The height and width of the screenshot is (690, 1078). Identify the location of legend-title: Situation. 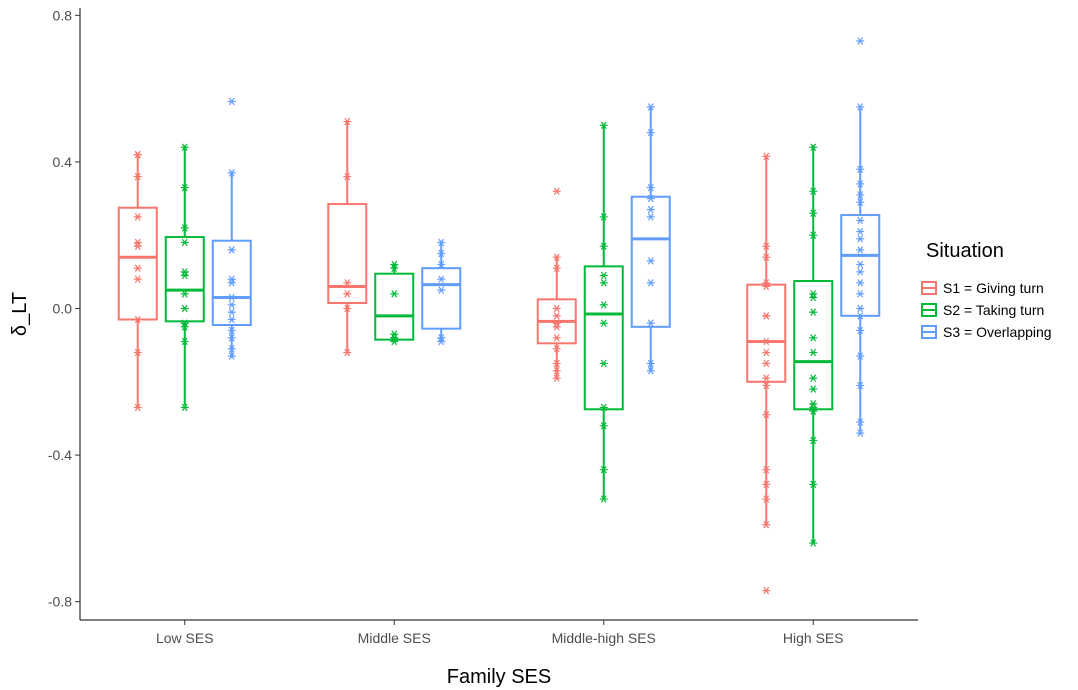
(965, 251).